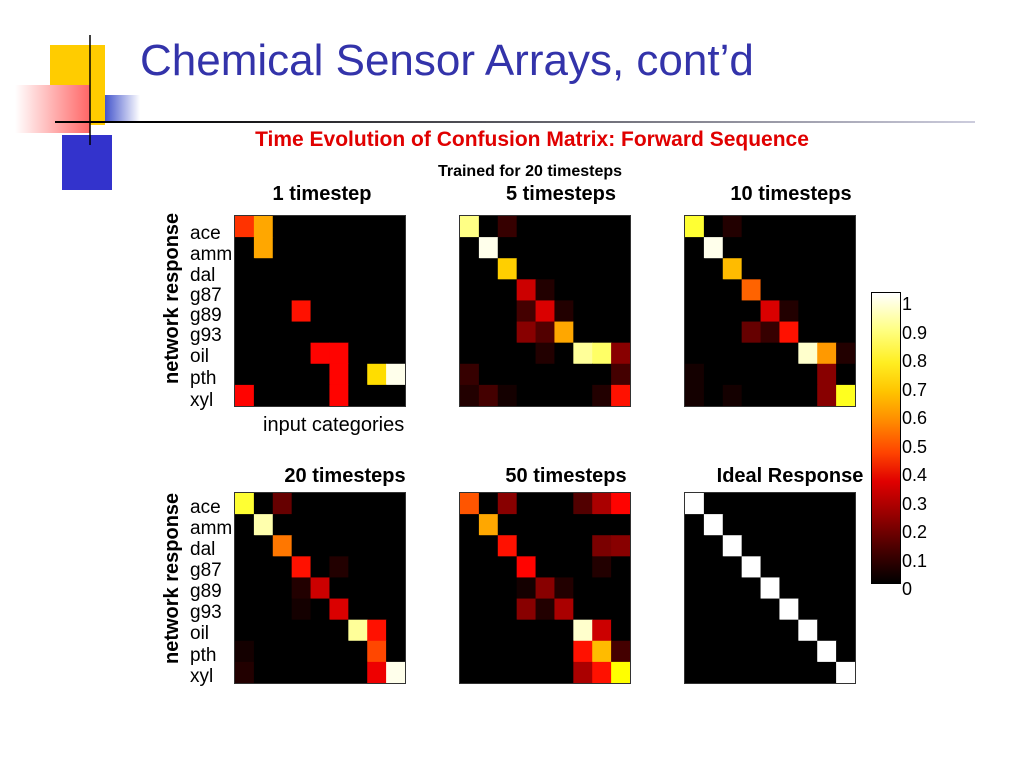 This screenshot has width=1024, height=768. I want to click on row-label: pth, so click(203, 655).